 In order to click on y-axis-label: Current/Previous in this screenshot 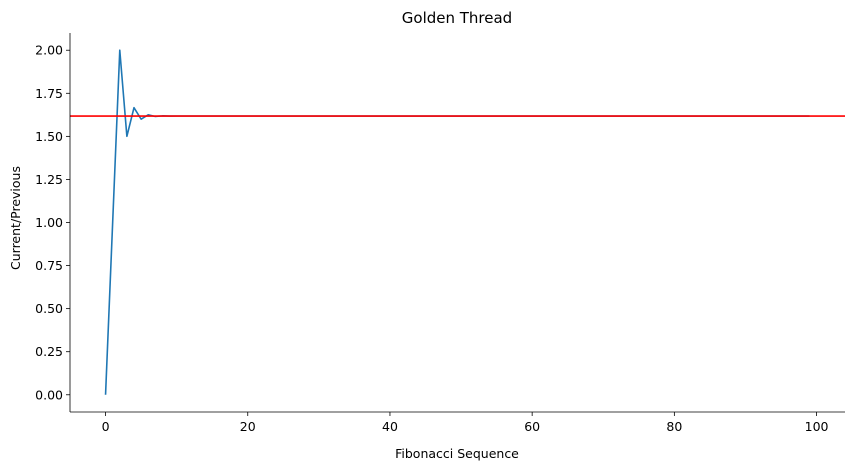, I will do `click(15, 218)`.